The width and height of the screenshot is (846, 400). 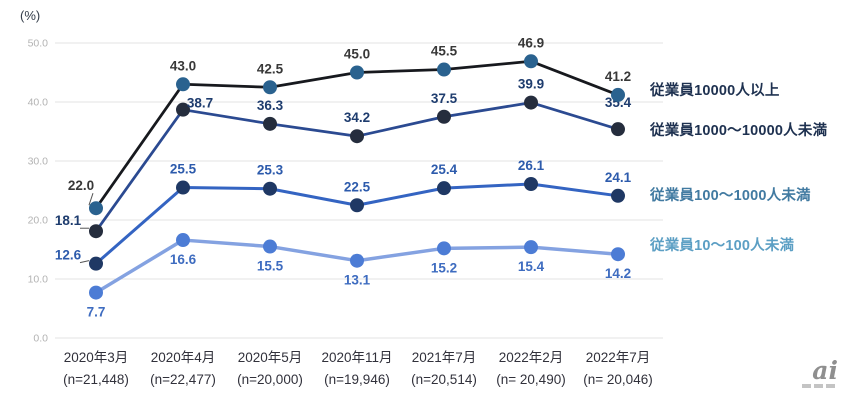 I want to click on brand-logo-tagline, so click(x=820, y=386).